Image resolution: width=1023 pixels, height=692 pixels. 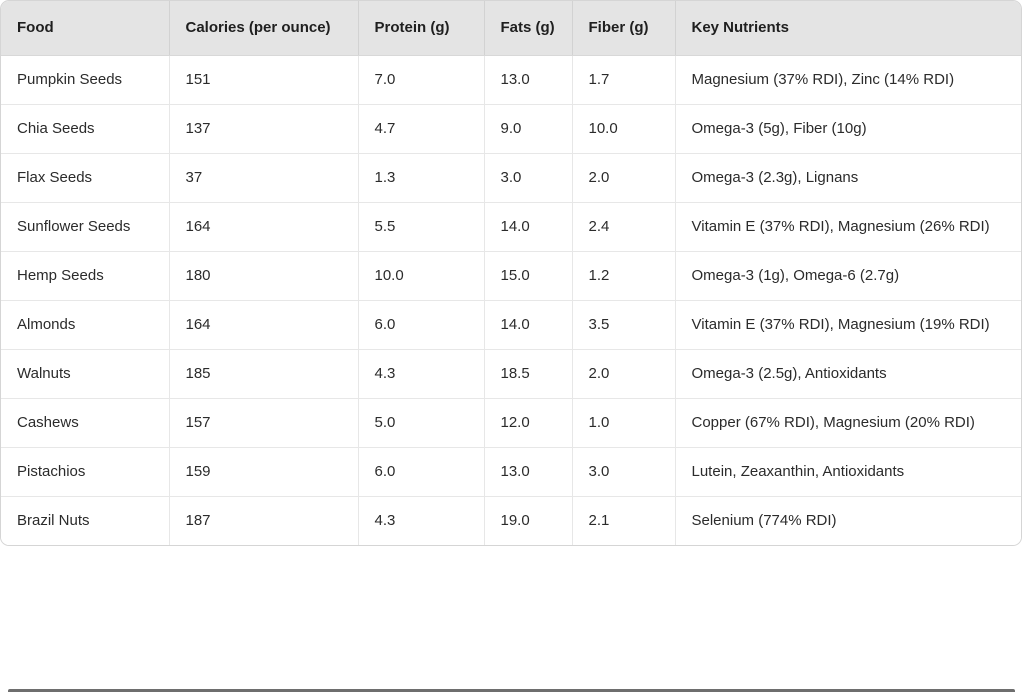 What do you see at coordinates (85, 178) in the screenshot?
I see `food-cell: Flax Seeds` at bounding box center [85, 178].